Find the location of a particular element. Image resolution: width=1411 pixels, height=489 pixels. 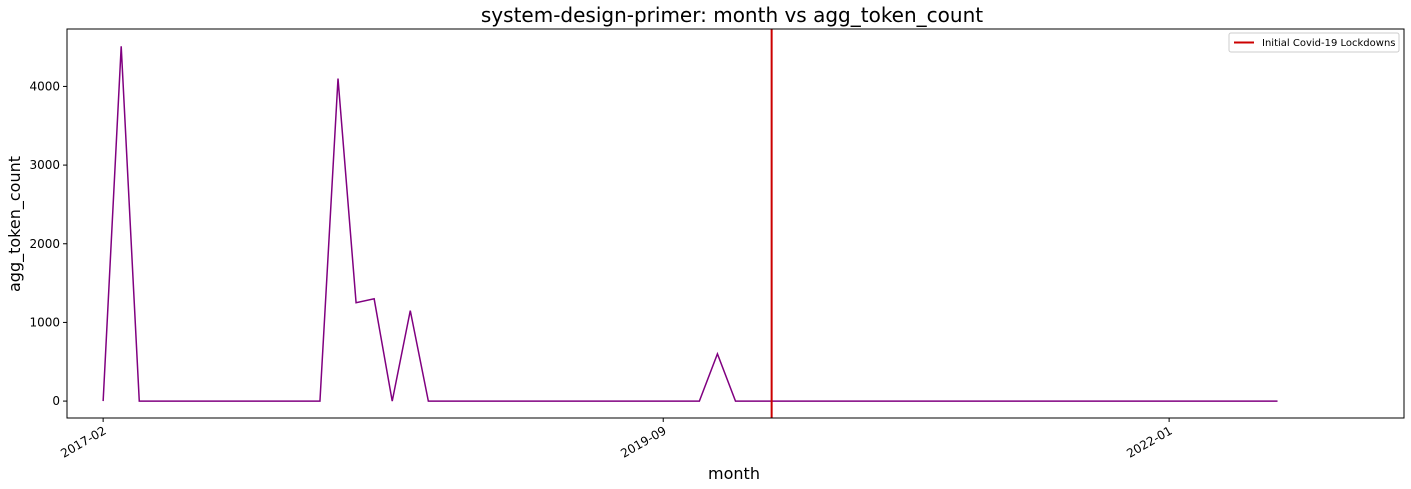

legend: Initial Covid-19 Lockdowns is located at coordinates (1314, 42).